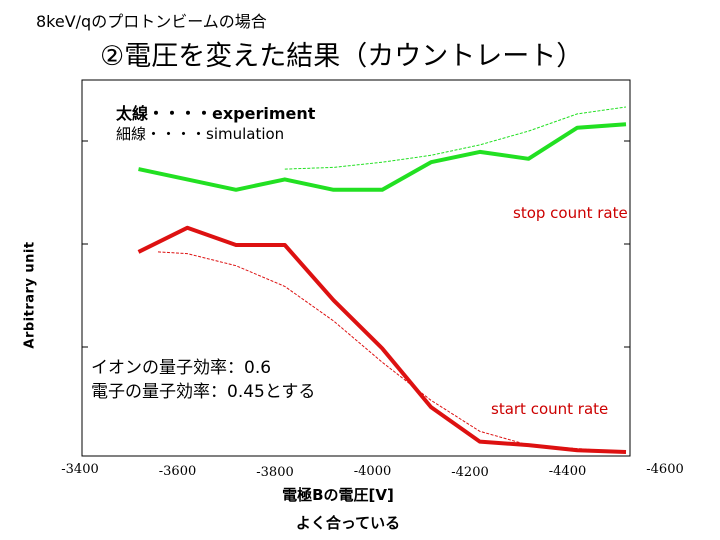 The height and width of the screenshot is (540, 720). Describe the element at coordinates (200, 134) in the screenshot. I see `legend-simulation: 細線・・・・simulation` at that location.